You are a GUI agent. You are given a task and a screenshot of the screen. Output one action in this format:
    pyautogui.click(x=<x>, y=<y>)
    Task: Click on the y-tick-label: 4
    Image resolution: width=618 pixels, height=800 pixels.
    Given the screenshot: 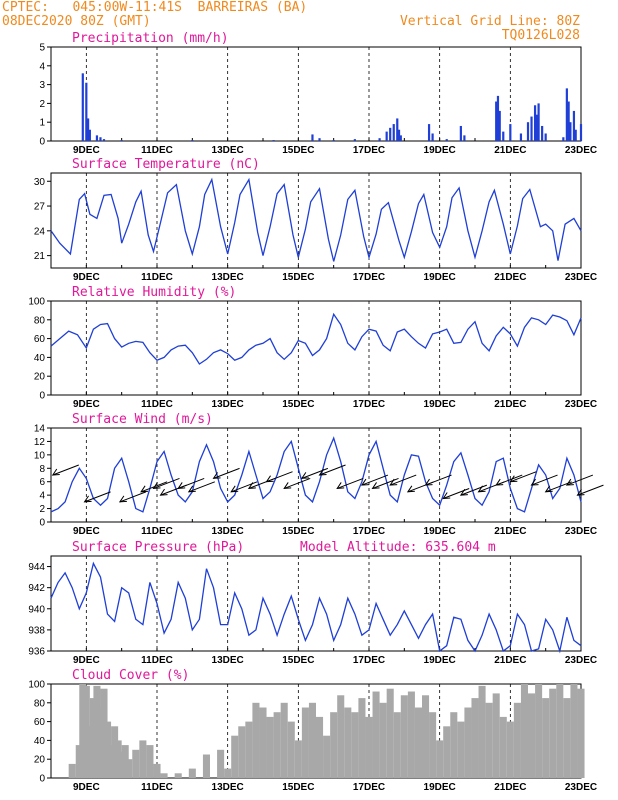 What is the action you would take?
    pyautogui.click(x=42, y=496)
    